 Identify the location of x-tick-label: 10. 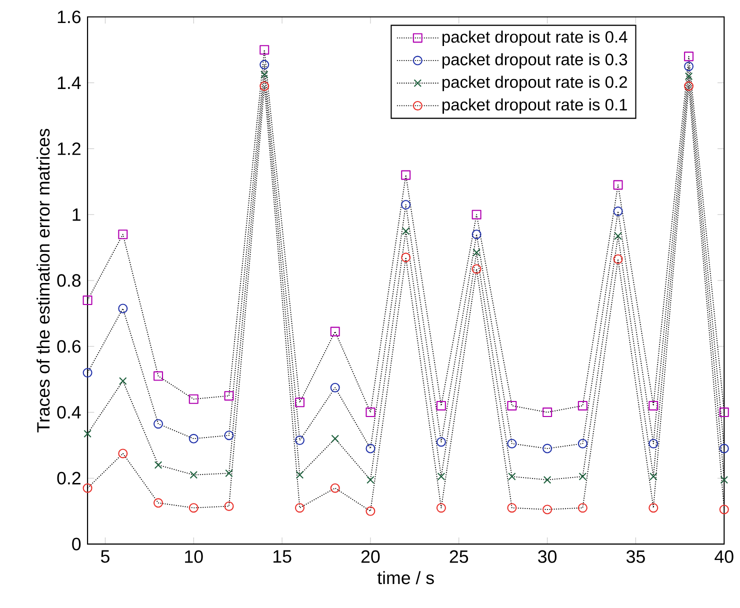
(194, 557).